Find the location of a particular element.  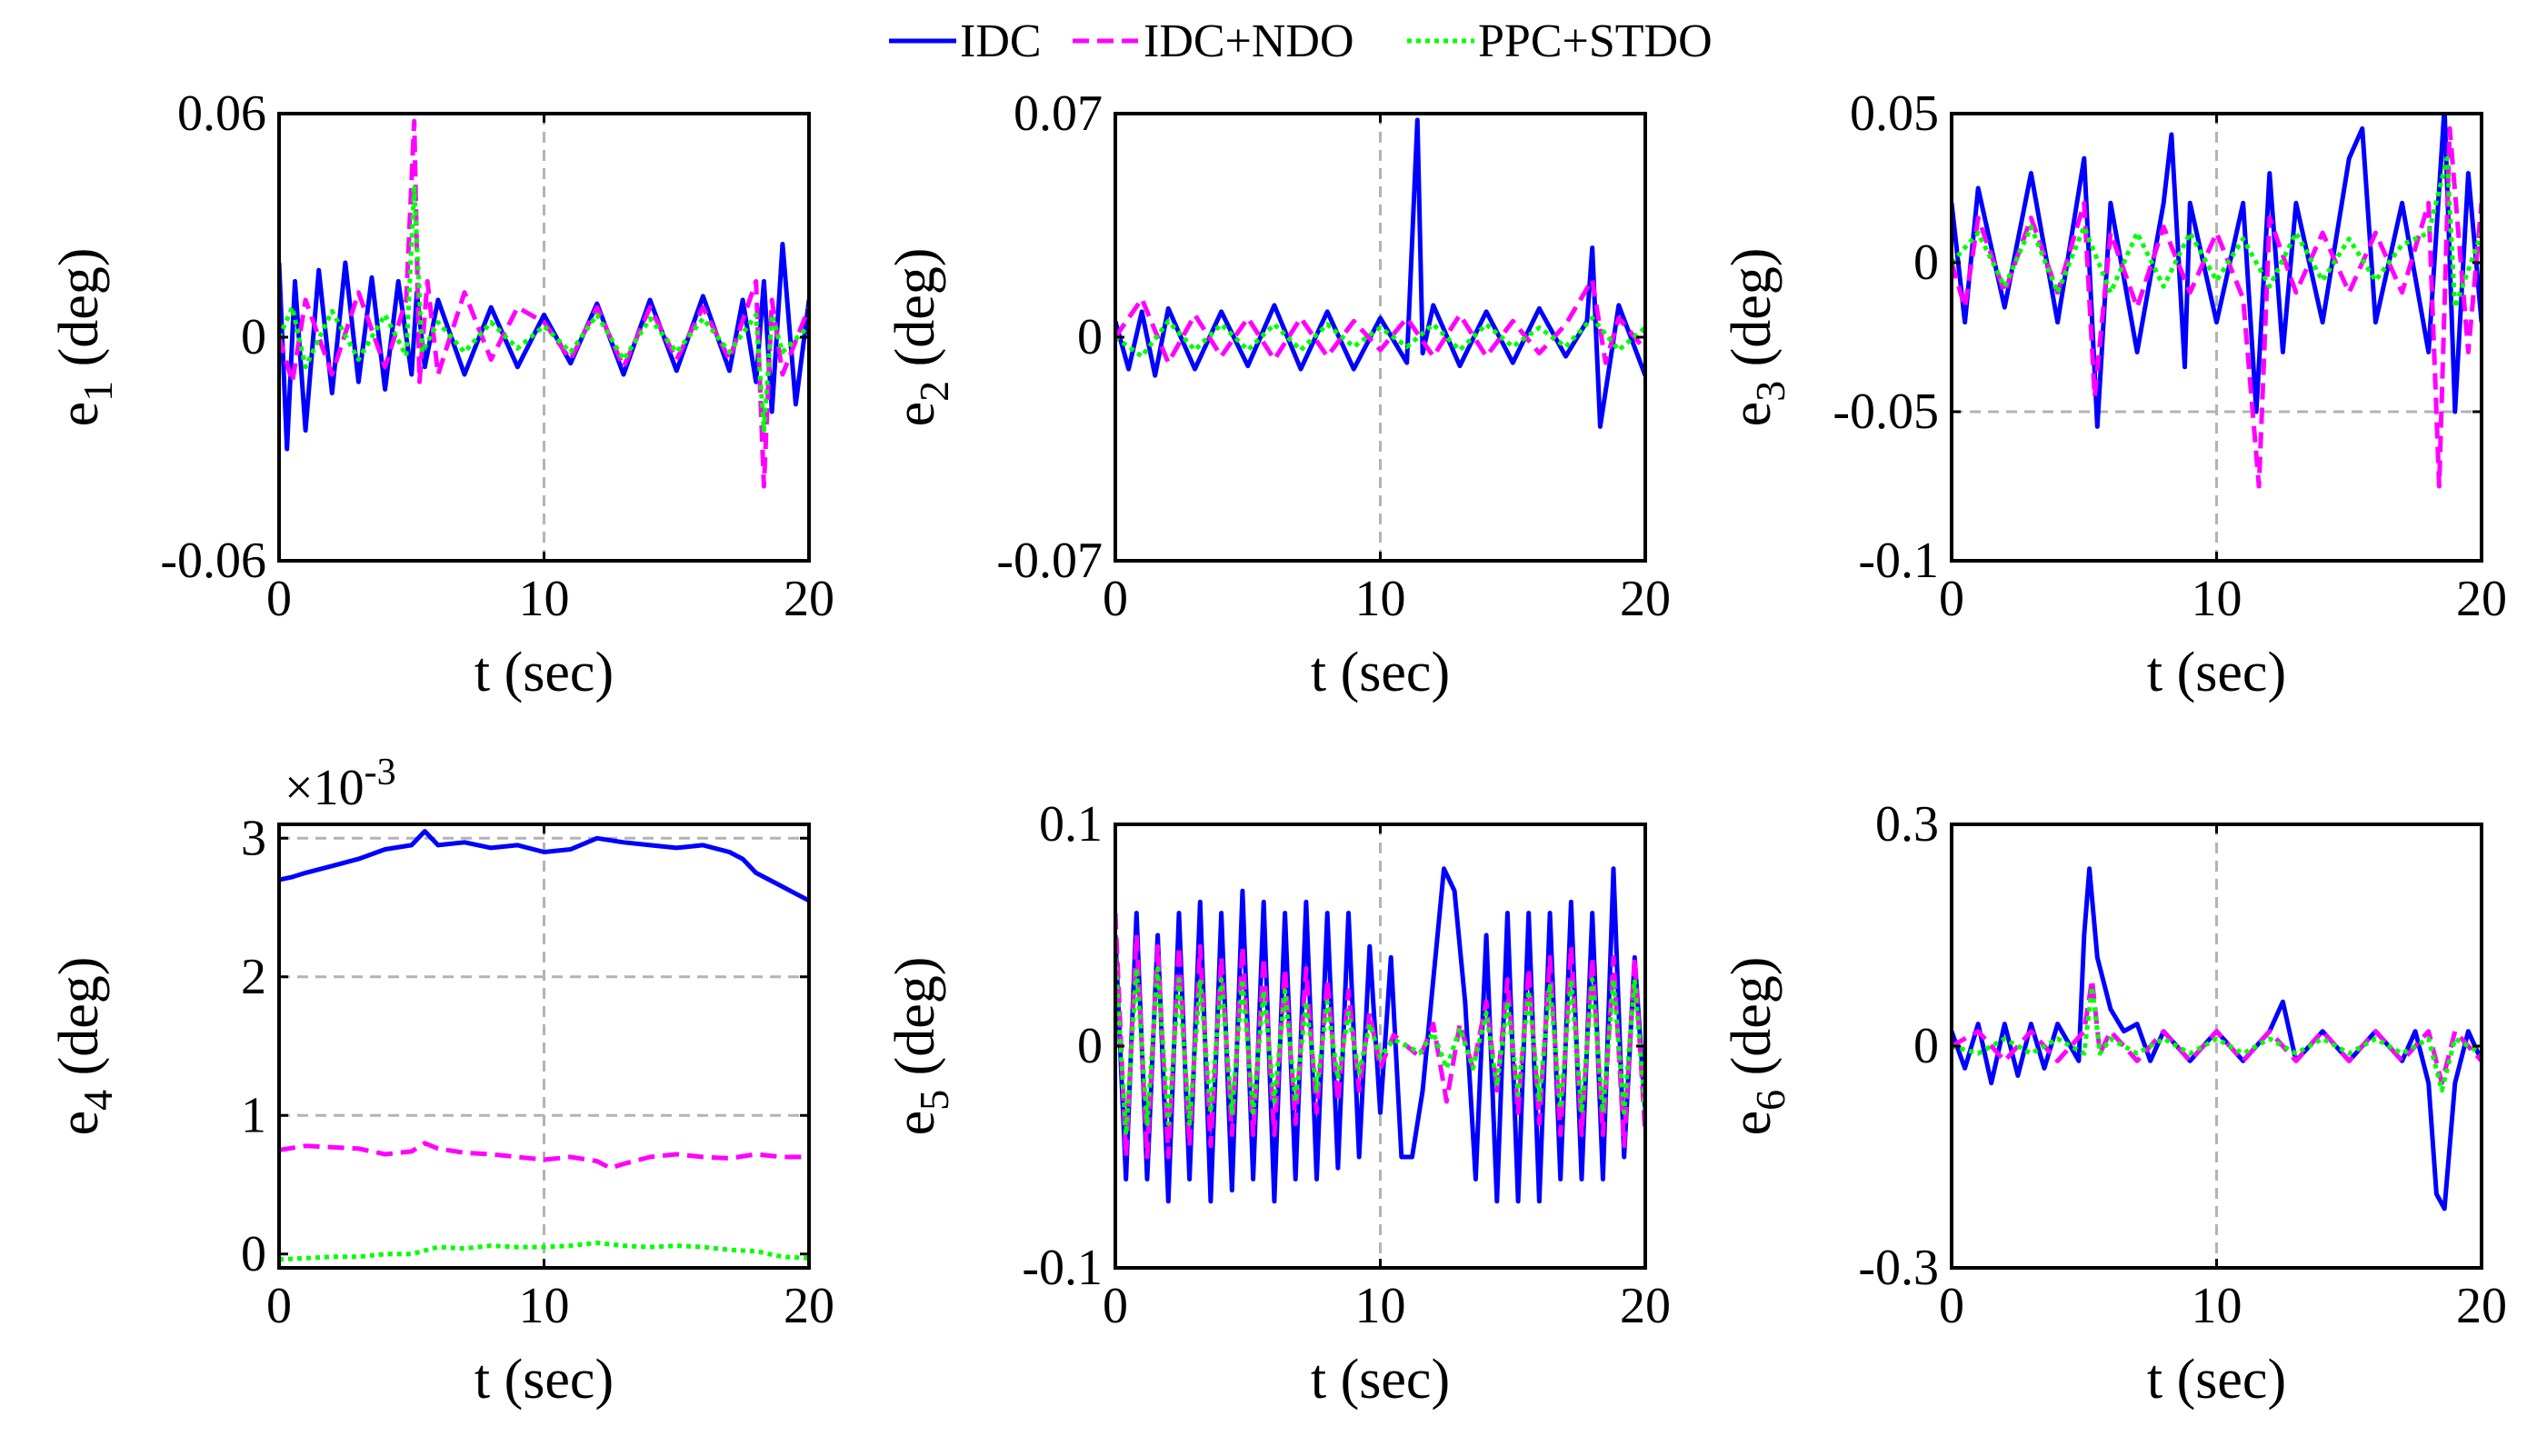

series-e1-ppc-stdo is located at coordinates (544, 309).